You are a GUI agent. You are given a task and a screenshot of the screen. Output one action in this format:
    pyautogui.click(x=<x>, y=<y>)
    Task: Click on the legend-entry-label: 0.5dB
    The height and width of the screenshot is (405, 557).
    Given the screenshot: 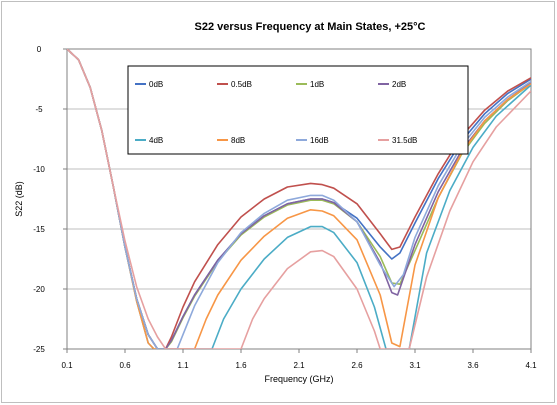 What is the action you would take?
    pyautogui.click(x=241, y=84)
    